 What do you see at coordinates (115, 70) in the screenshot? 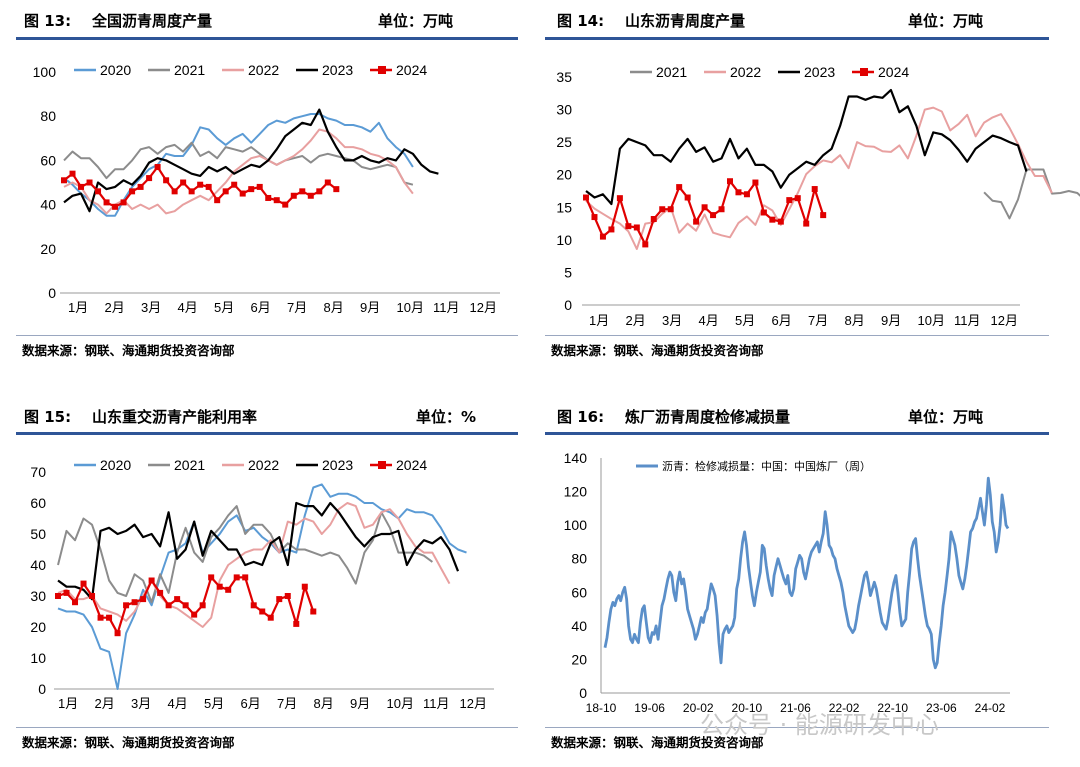
I see `legend-label-2020: 2020` at bounding box center [115, 70].